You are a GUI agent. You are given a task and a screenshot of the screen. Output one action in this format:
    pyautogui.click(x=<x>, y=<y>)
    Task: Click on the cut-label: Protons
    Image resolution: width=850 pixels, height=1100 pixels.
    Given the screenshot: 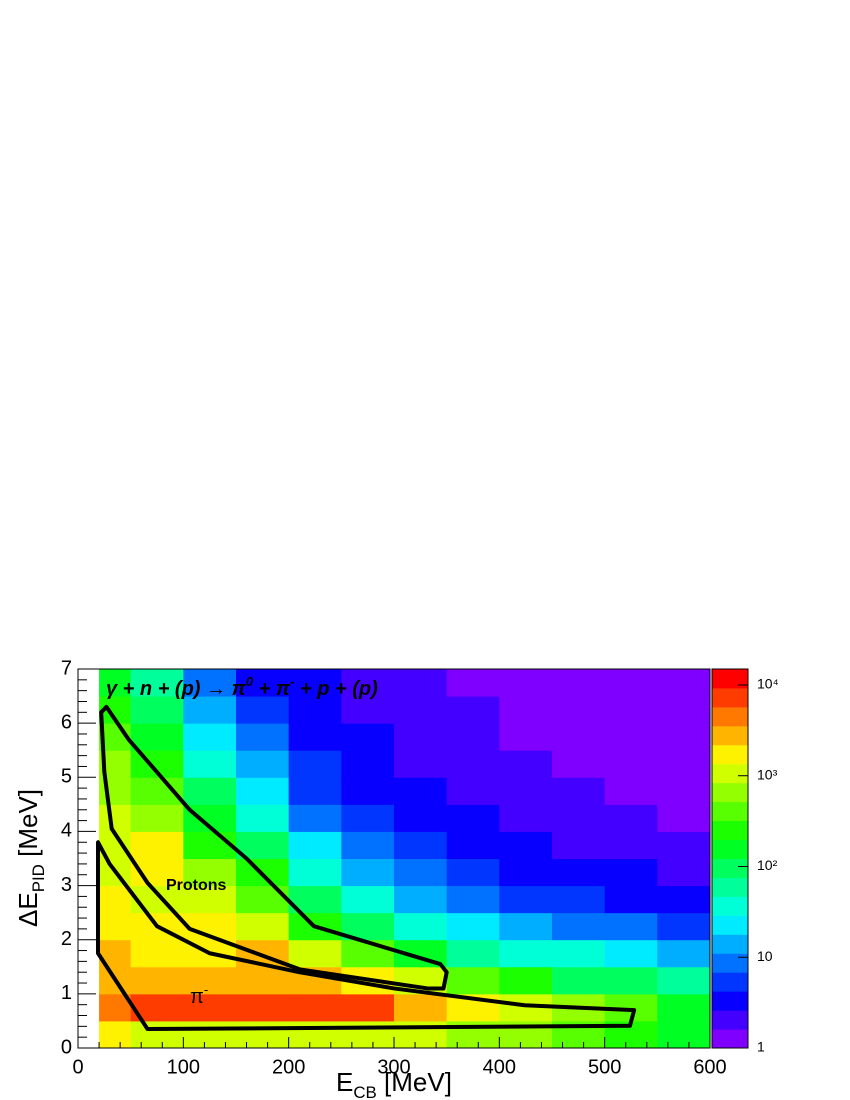 What is the action you would take?
    pyautogui.click(x=196, y=885)
    